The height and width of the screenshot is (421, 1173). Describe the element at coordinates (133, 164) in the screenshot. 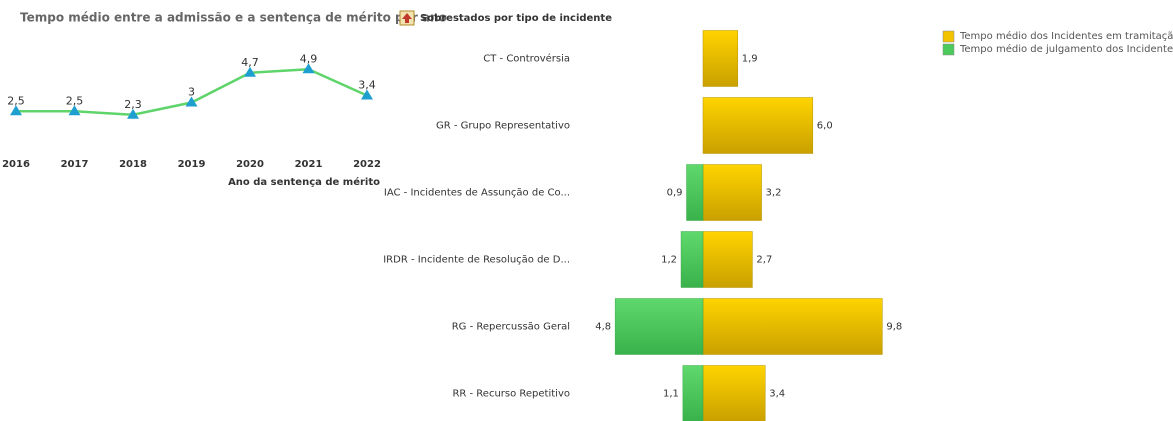

I see `x-tick-label: 2018` at that location.